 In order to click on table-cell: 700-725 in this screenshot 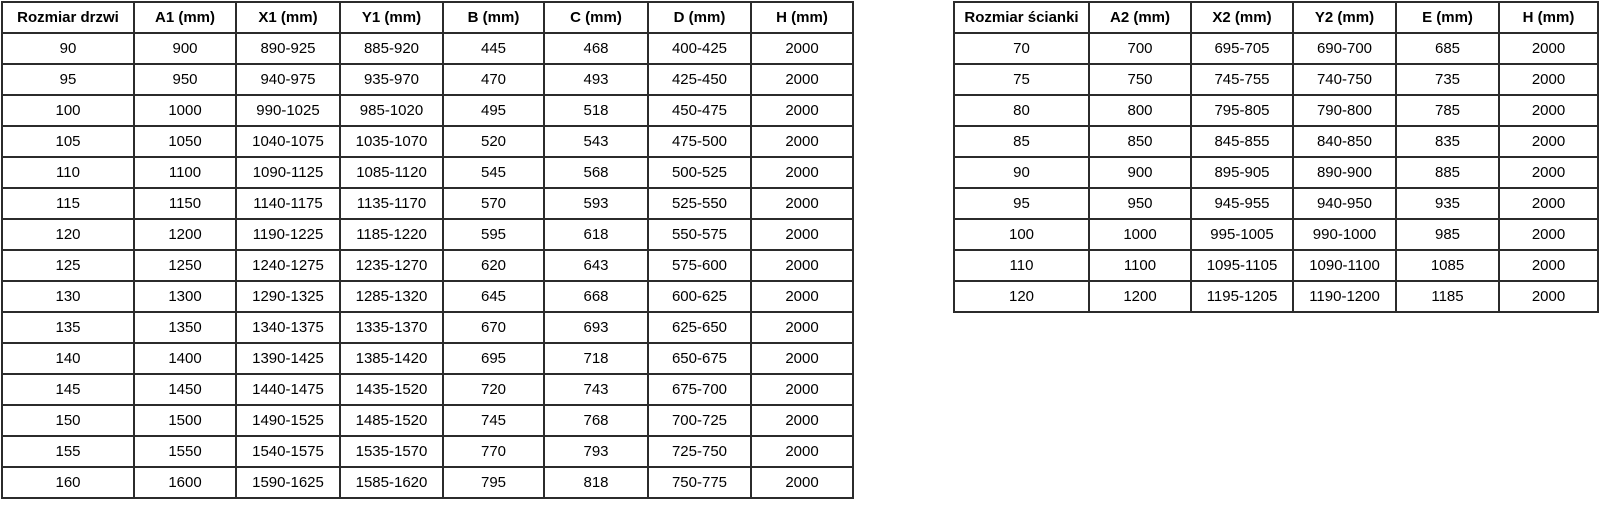, I will do `click(699, 420)`.